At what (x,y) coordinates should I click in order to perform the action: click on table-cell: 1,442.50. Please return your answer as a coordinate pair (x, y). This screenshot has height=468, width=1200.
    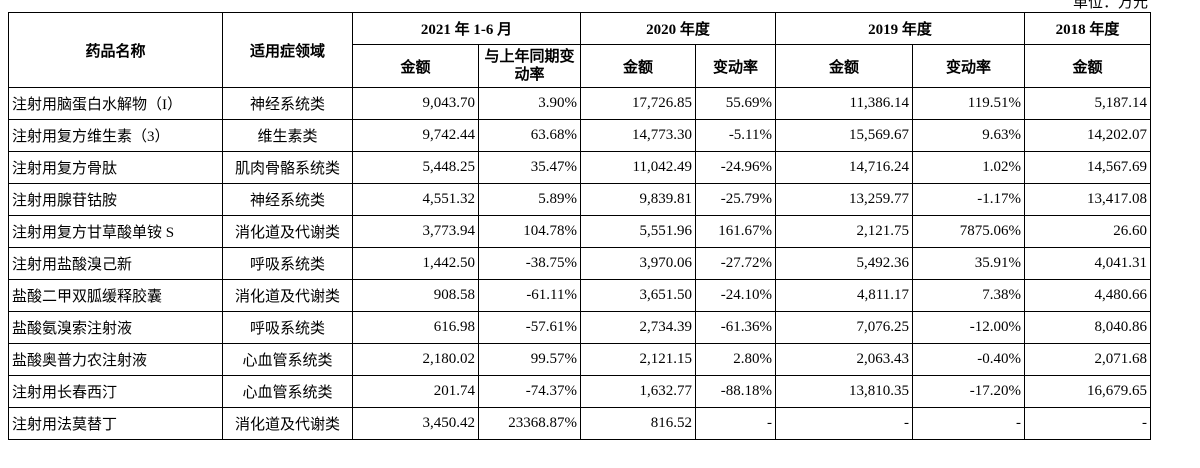
    Looking at the image, I should click on (415, 263).